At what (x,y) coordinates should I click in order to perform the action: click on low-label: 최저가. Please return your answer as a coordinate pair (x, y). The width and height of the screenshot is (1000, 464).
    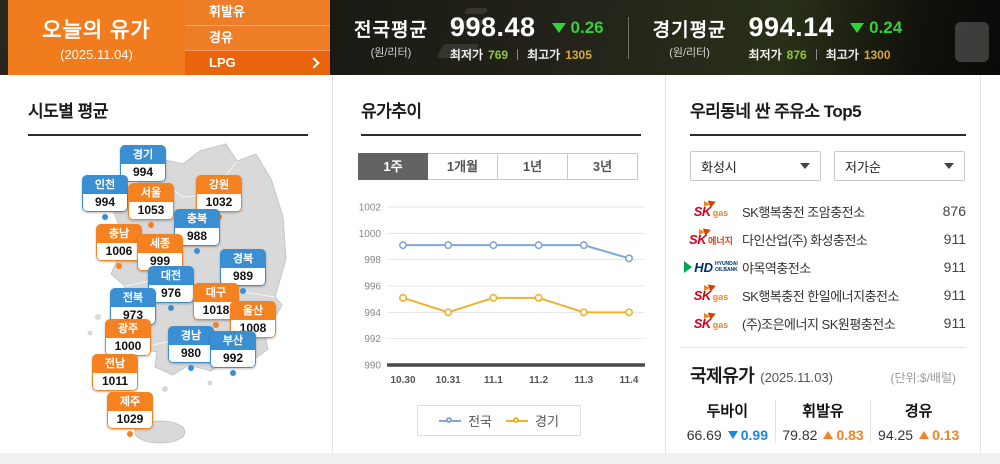
    Looking at the image, I should click on (765, 55).